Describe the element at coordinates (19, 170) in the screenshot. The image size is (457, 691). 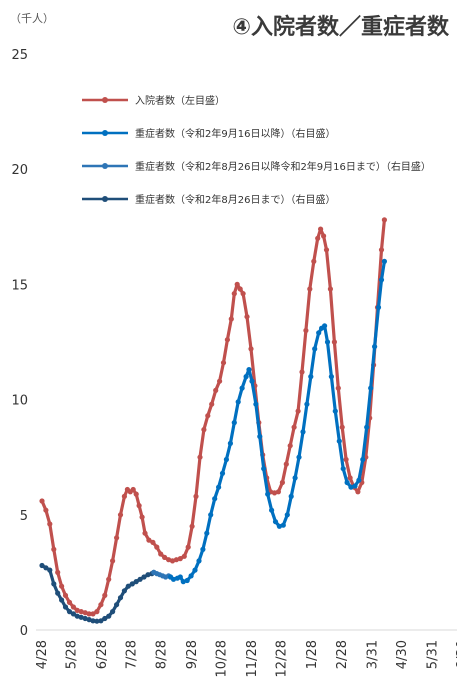
I see `y-tick-label: 20` at that location.